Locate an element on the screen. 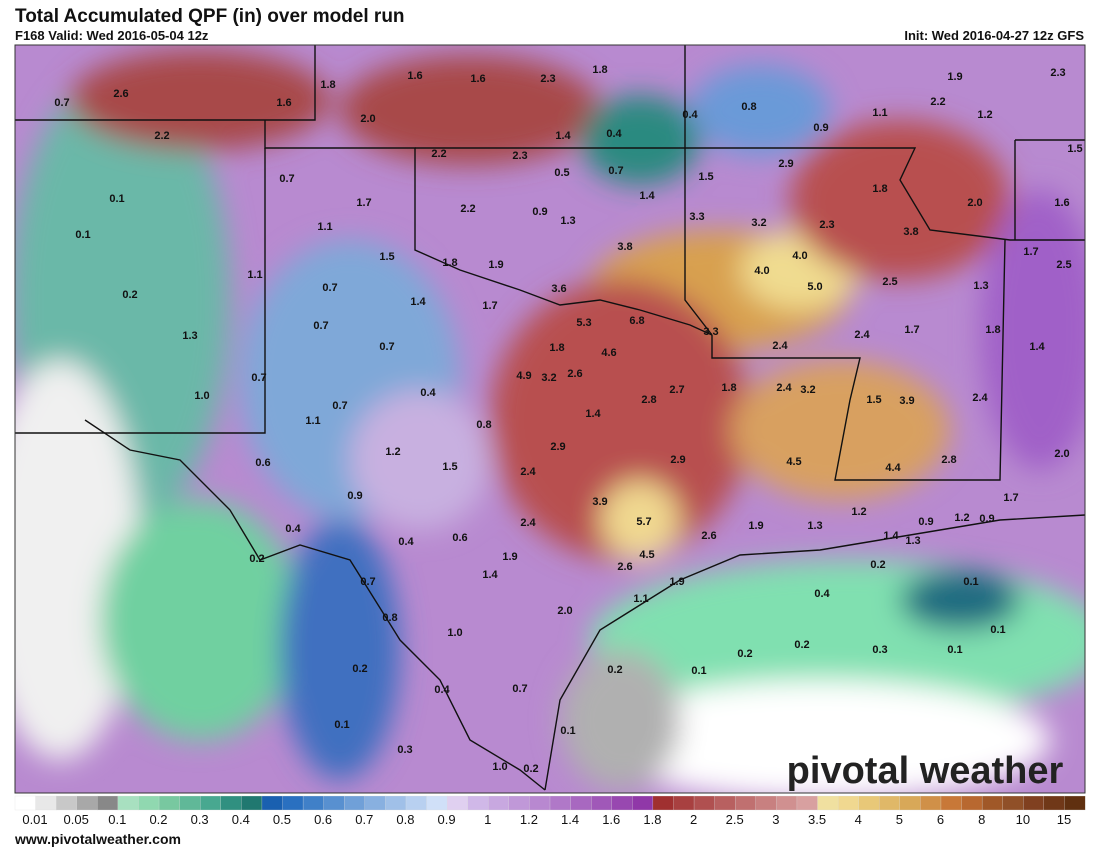 Image resolution: width=1100 pixels, height=855 pixels. colorbar-label: 0.3 is located at coordinates (200, 819).